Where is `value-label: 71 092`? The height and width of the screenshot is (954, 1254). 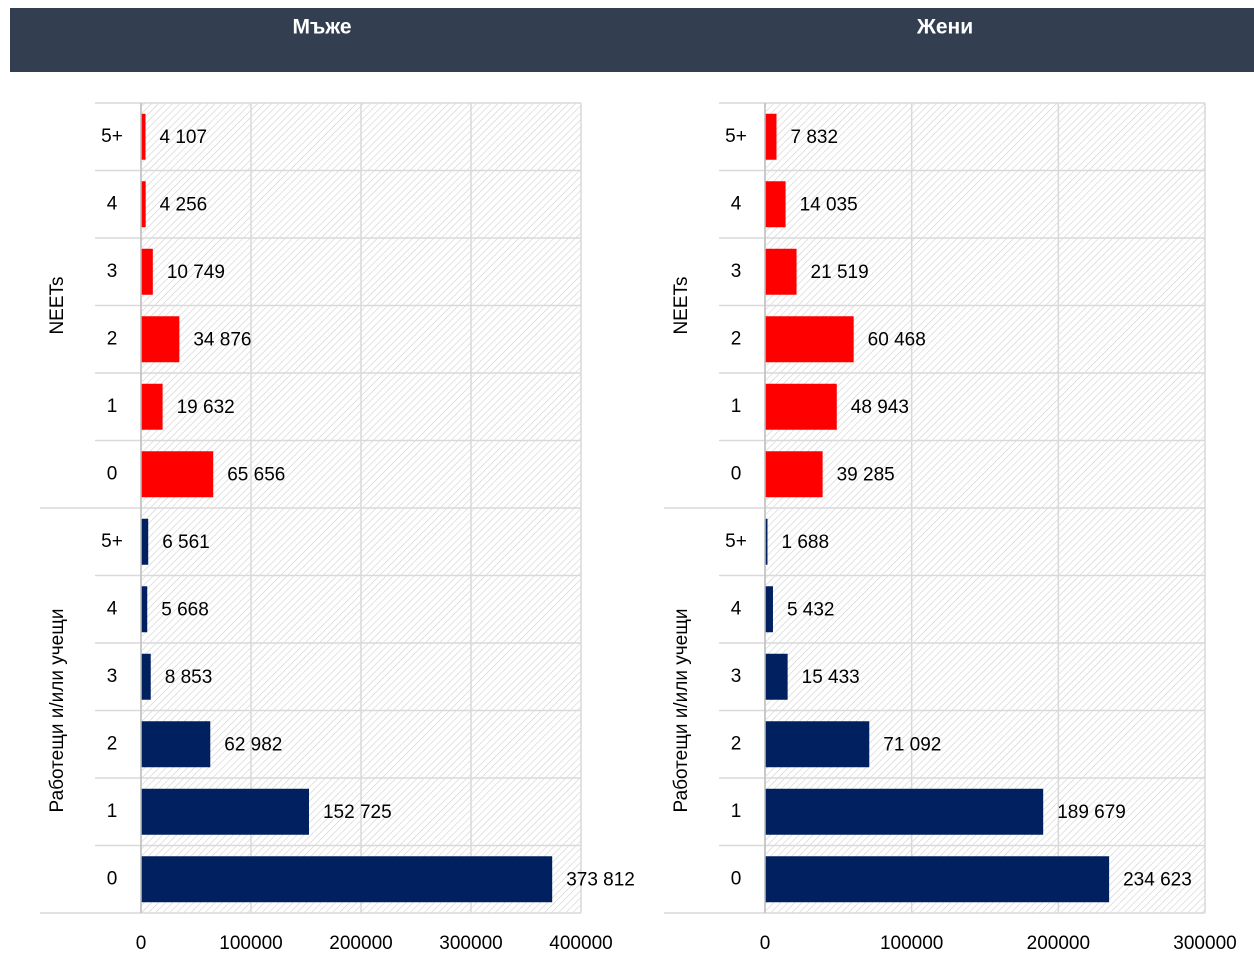
value-label: 71 092 is located at coordinates (912, 744).